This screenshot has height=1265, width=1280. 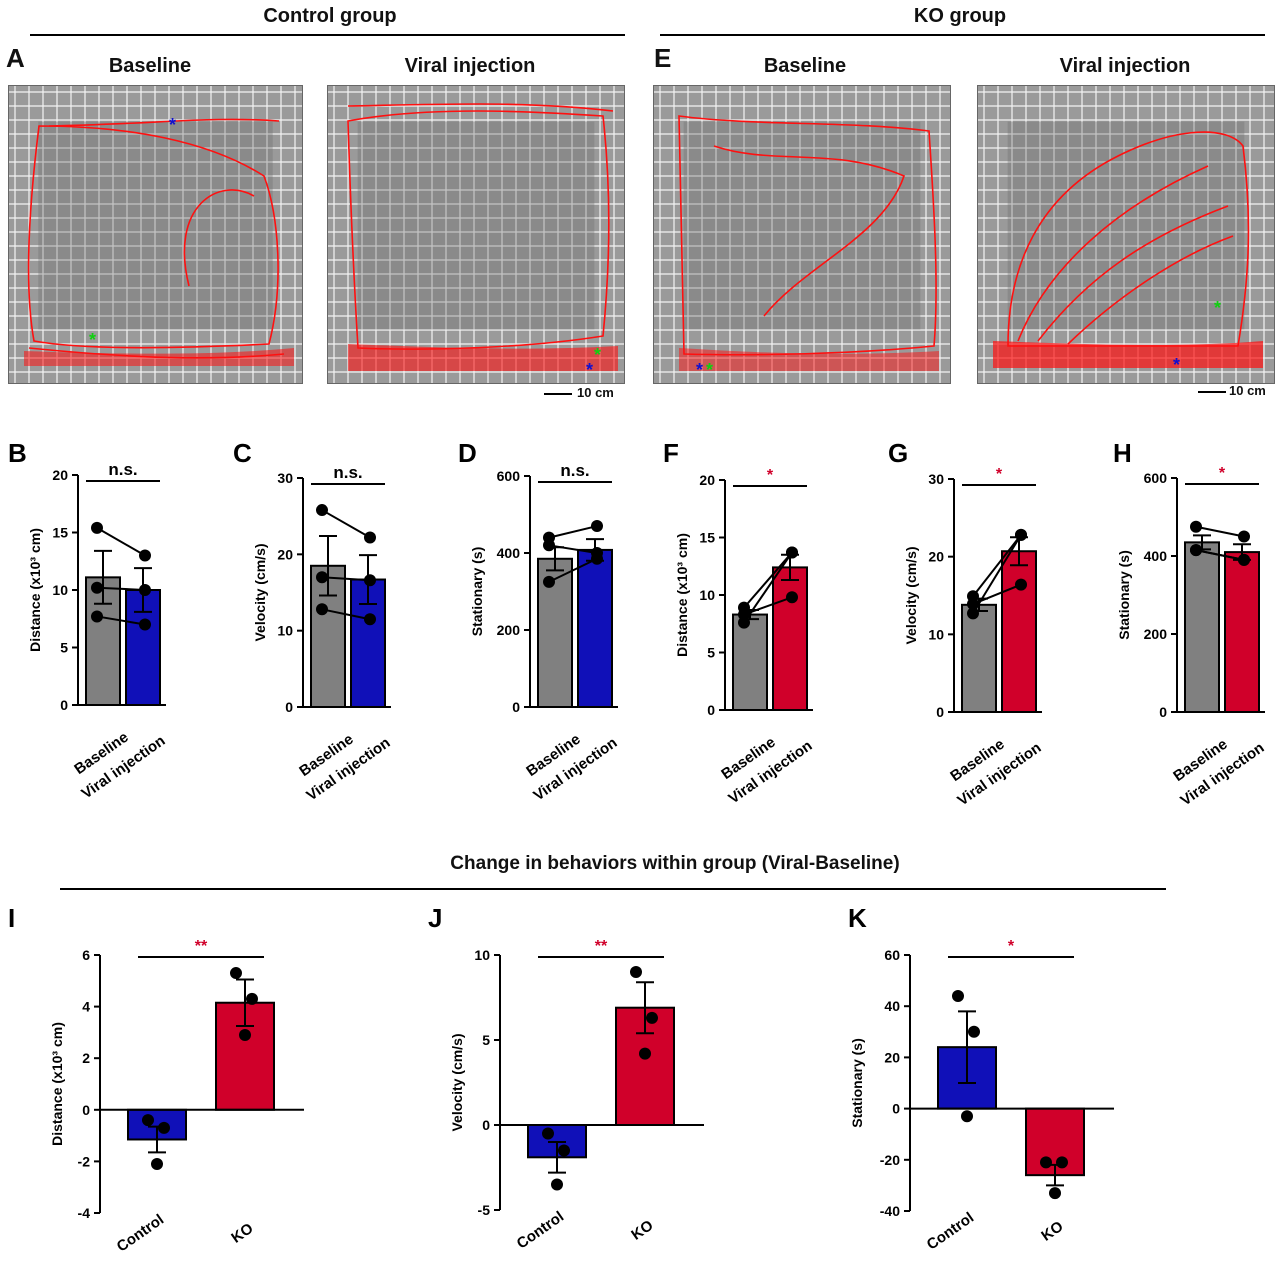 I want to click on y-tick-label: 200, so click(x=1156, y=634).